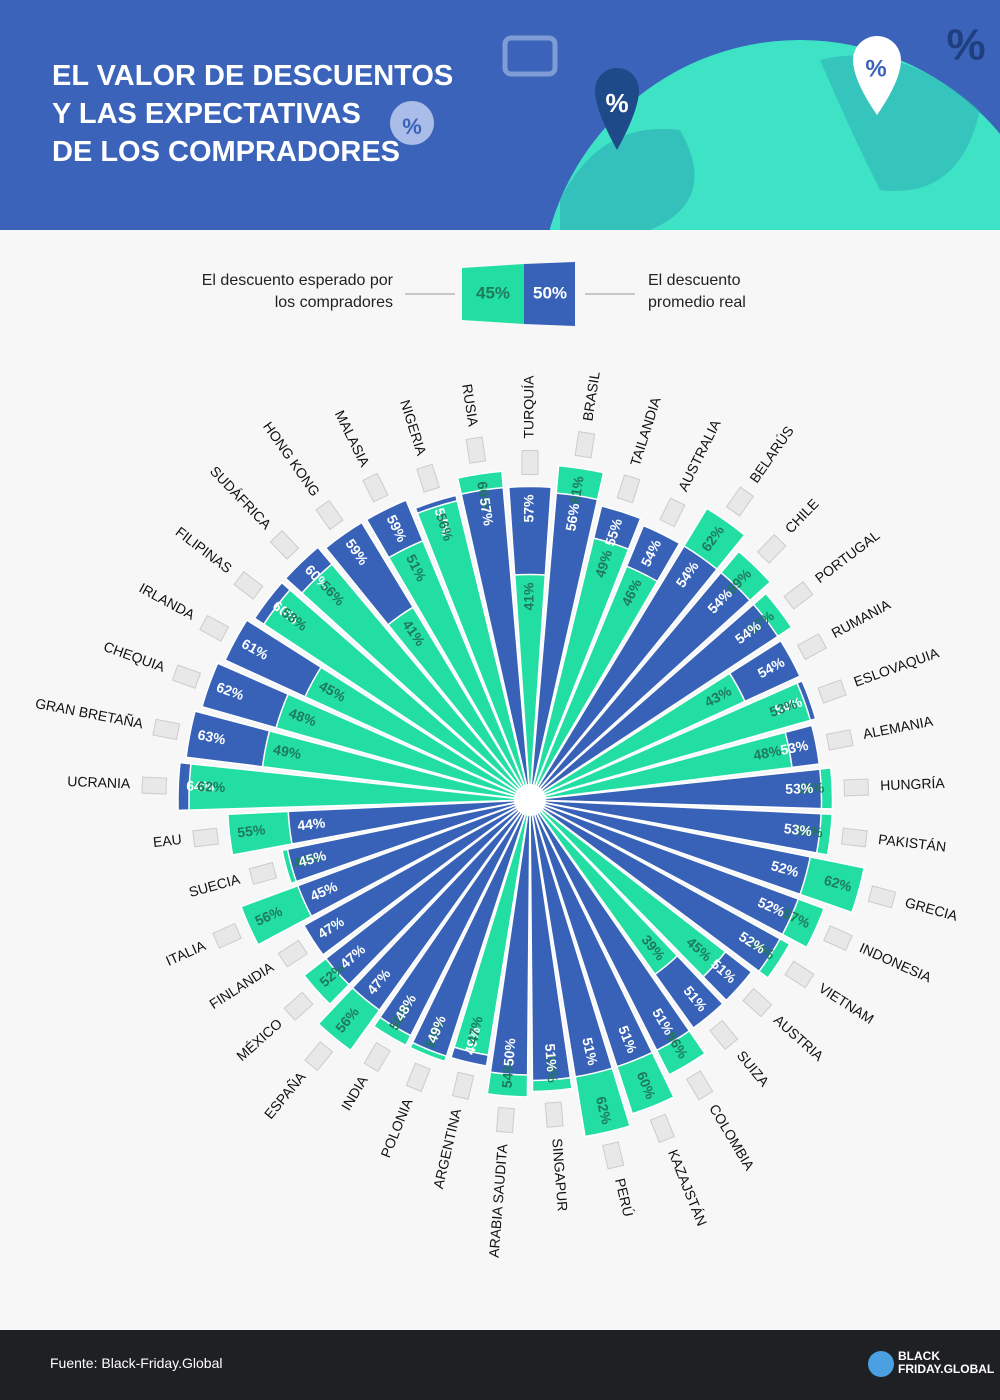 The height and width of the screenshot is (1400, 1000). Describe the element at coordinates (493, 294) in the screenshot. I see `legend-swatch` at that location.